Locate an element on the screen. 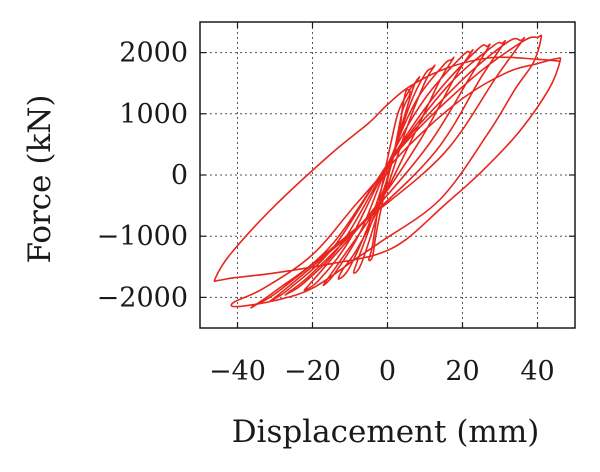  y-axis-title: Force (kN) is located at coordinates (40, 179).